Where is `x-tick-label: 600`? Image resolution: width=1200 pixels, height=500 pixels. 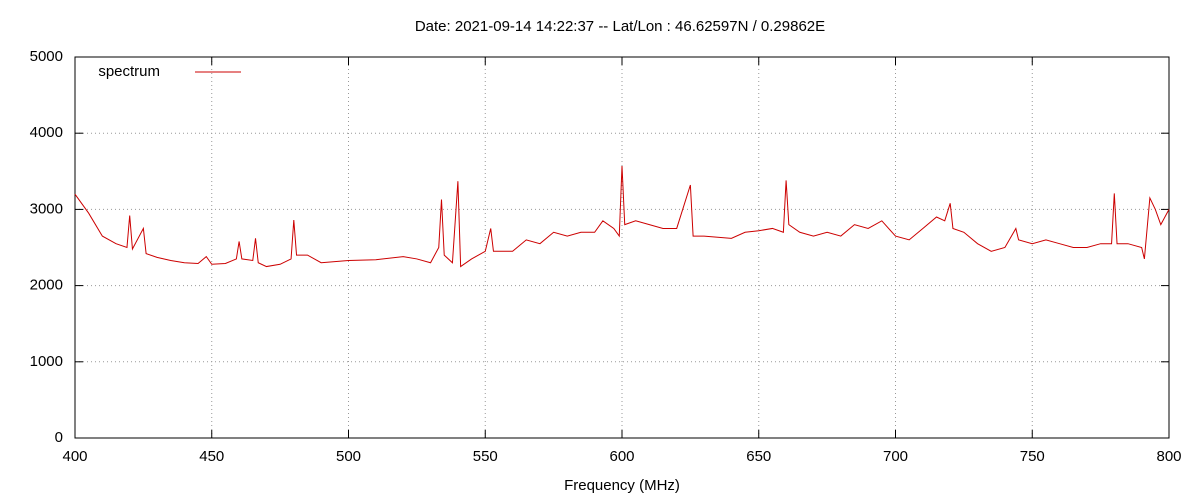
x-tick-label: 600 is located at coordinates (621, 456).